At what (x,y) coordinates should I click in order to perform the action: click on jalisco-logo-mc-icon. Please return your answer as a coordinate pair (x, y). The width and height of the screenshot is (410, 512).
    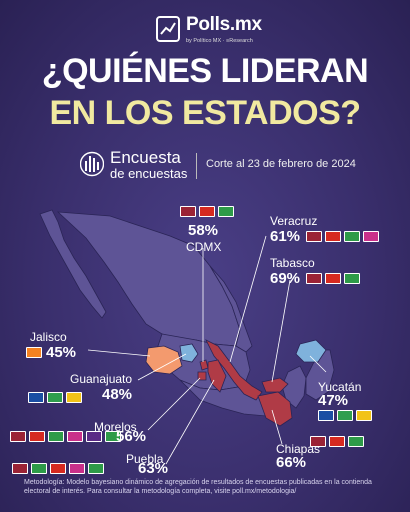
    Looking at the image, I should click on (34, 352).